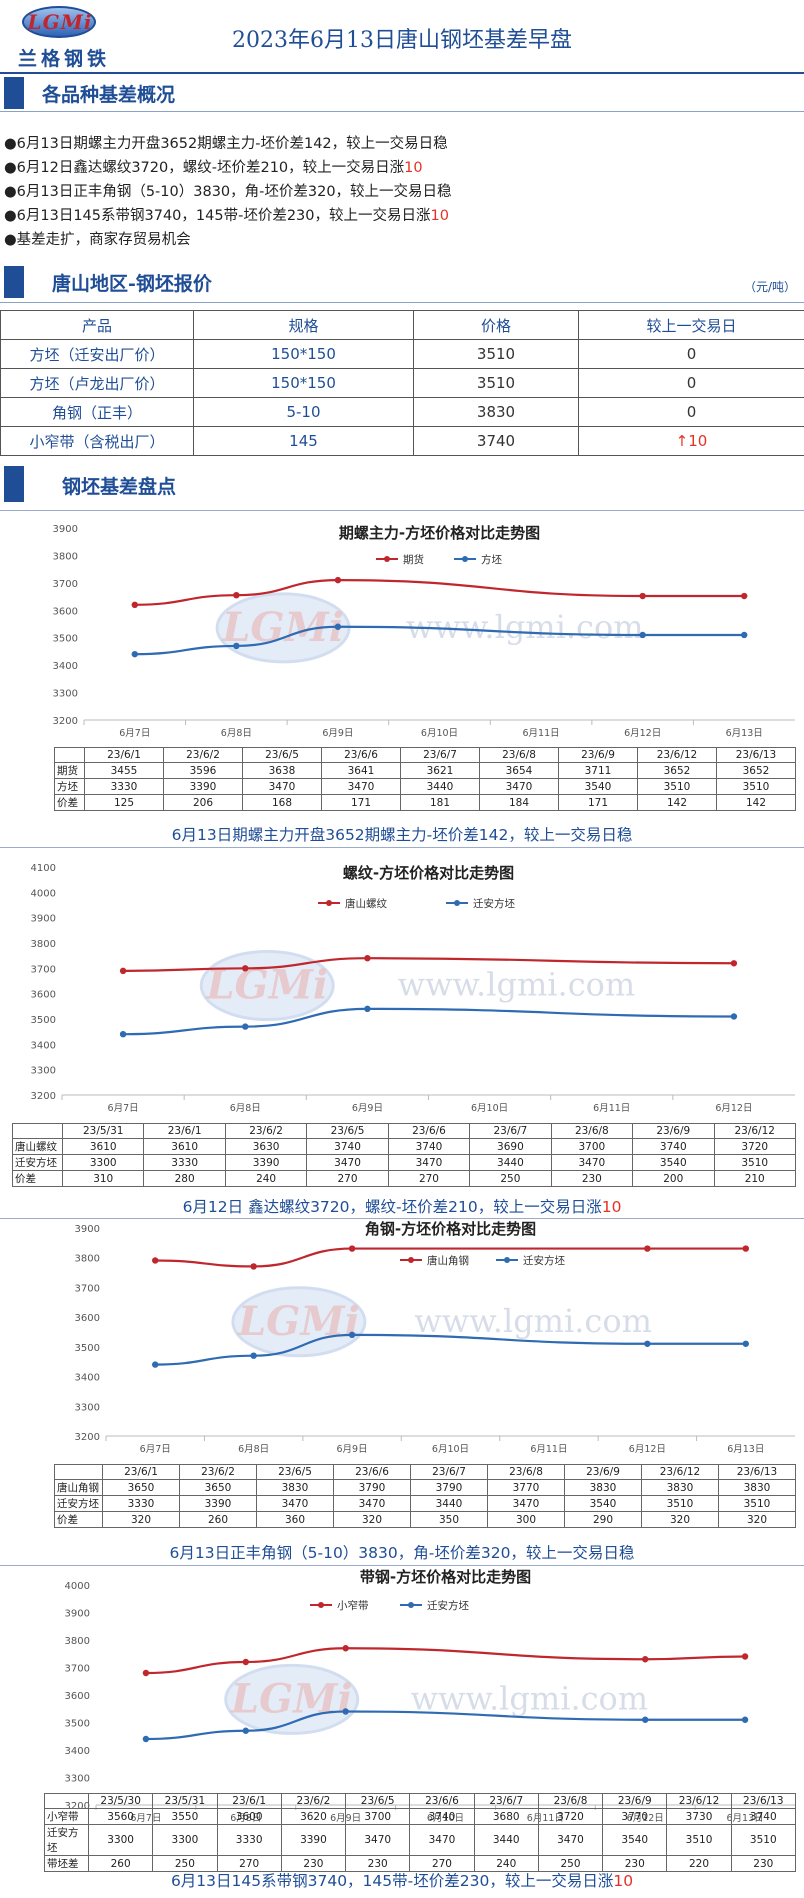 The width and height of the screenshot is (804, 1898). Describe the element at coordinates (496, 325) in the screenshot. I see `quote-header: 价格` at that location.